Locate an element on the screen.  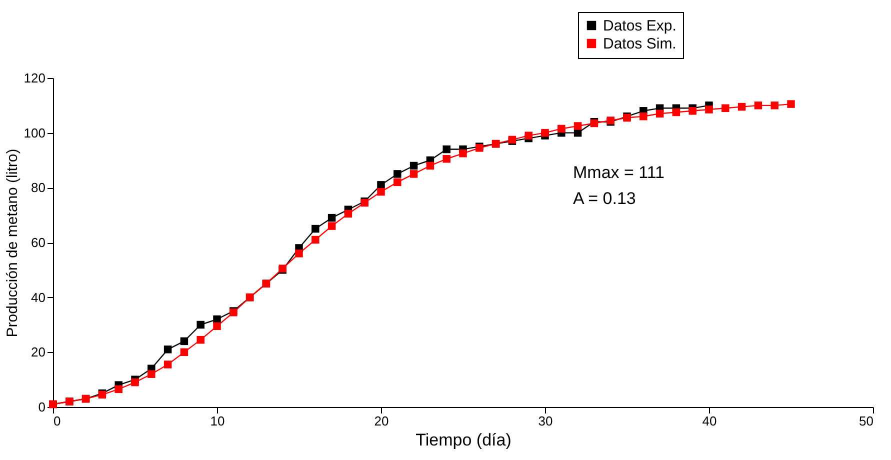
y-axis-title: Producción de metano (litro) is located at coordinates (12, 243).